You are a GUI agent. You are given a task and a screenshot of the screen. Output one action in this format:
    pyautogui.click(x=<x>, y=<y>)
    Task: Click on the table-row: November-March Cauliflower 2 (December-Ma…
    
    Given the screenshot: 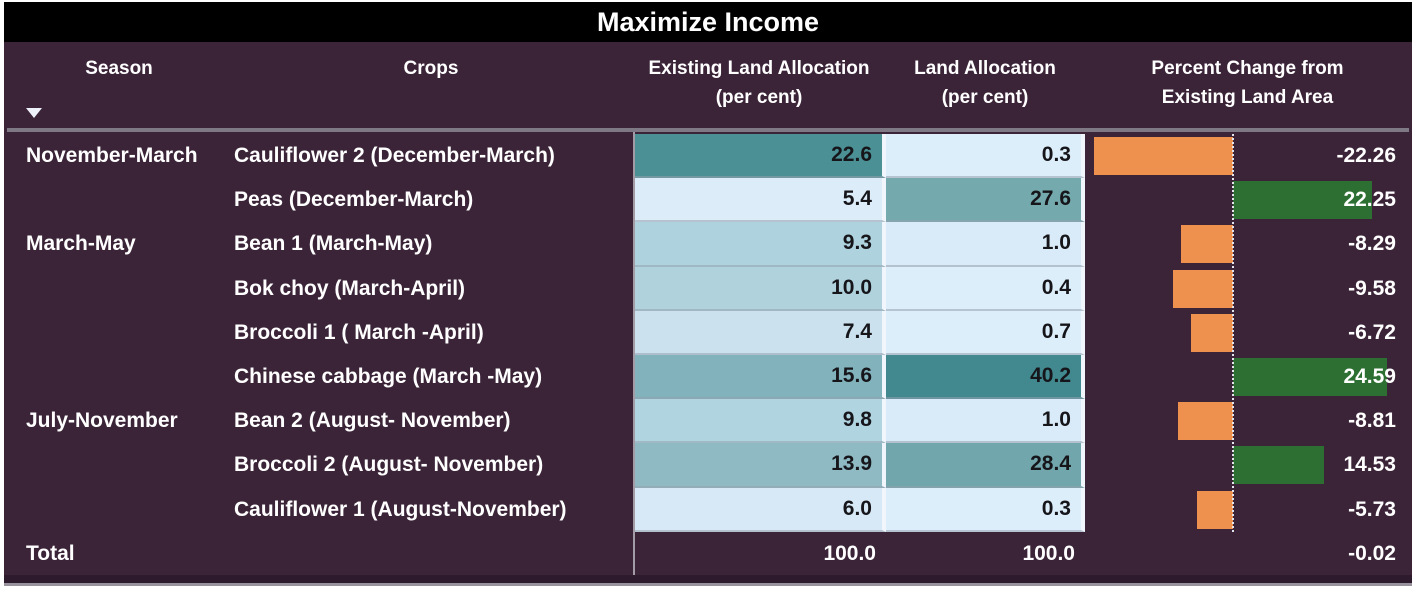 What is the action you would take?
    pyautogui.click(x=708, y=156)
    